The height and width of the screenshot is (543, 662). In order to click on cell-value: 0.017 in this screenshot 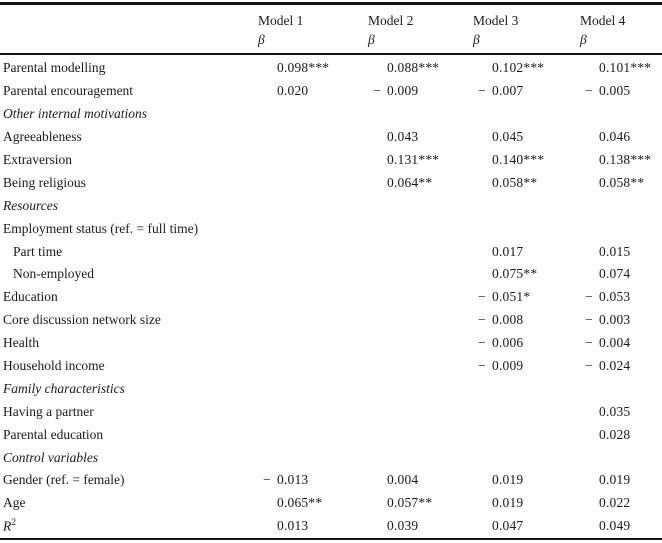, I will do `click(508, 251)`.